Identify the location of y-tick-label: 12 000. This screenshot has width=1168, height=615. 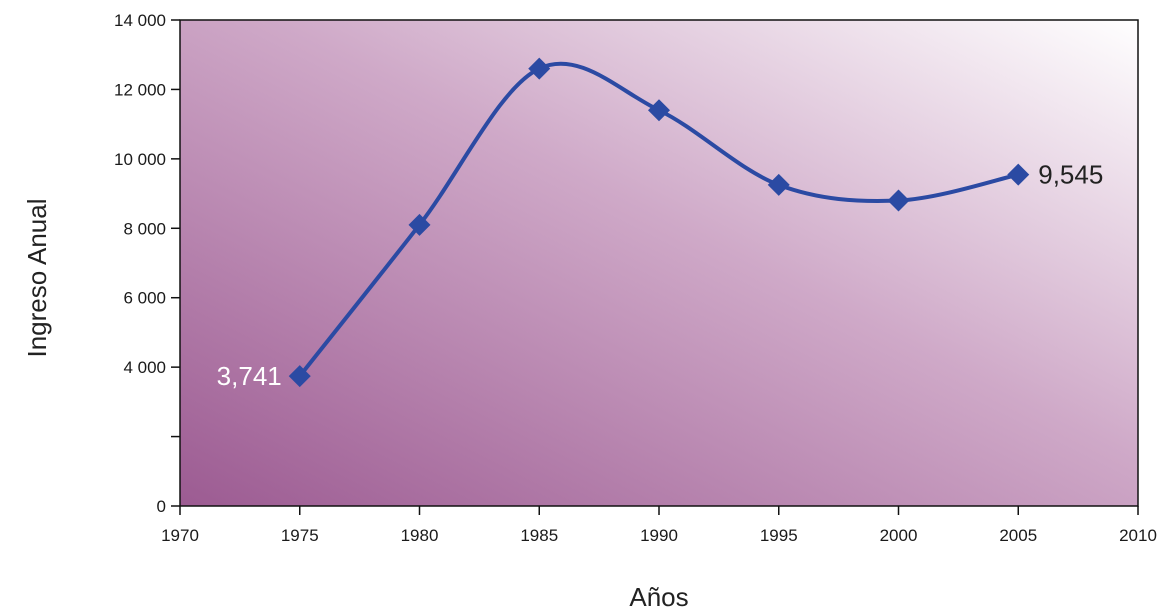
(140, 89).